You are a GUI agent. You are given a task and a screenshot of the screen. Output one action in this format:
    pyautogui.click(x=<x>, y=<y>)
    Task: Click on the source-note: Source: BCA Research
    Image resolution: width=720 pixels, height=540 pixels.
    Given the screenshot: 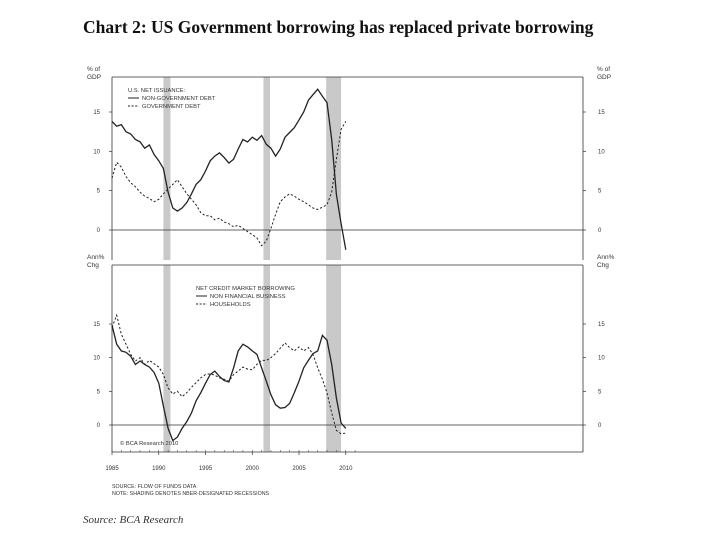 What is the action you would take?
    pyautogui.click(x=133, y=520)
    